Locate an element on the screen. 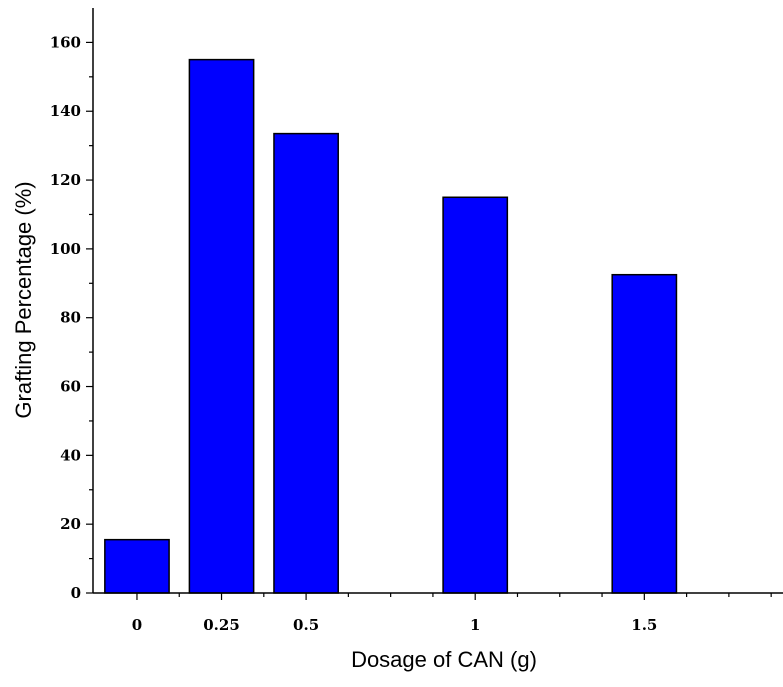 Image resolution: width=783 pixels, height=687 pixels. y-tick-label: 140 is located at coordinates (65, 111).